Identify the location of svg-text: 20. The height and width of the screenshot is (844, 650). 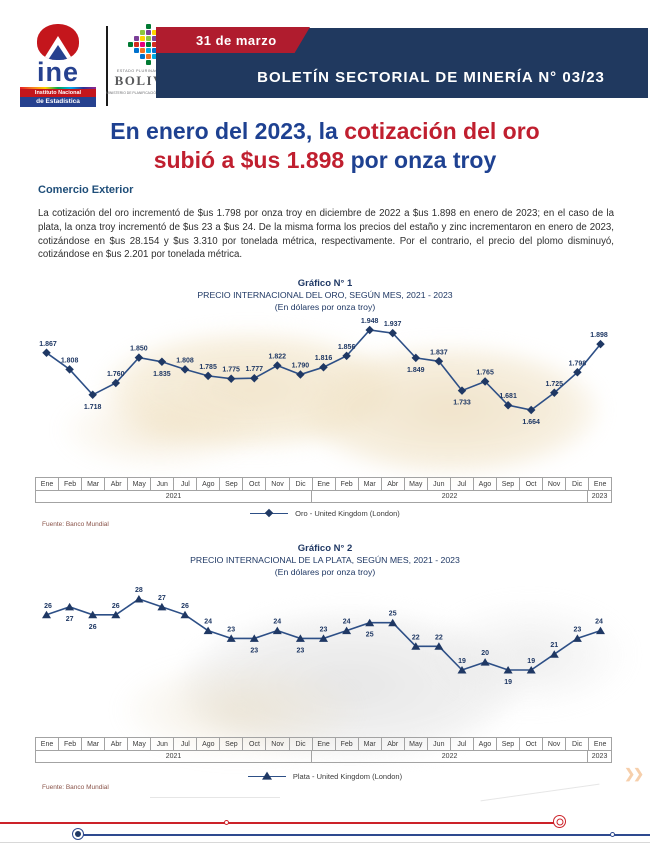
(485, 653).